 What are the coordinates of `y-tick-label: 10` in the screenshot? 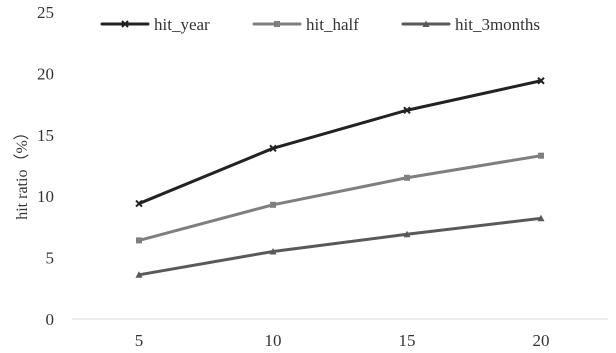 It's located at (45, 196).